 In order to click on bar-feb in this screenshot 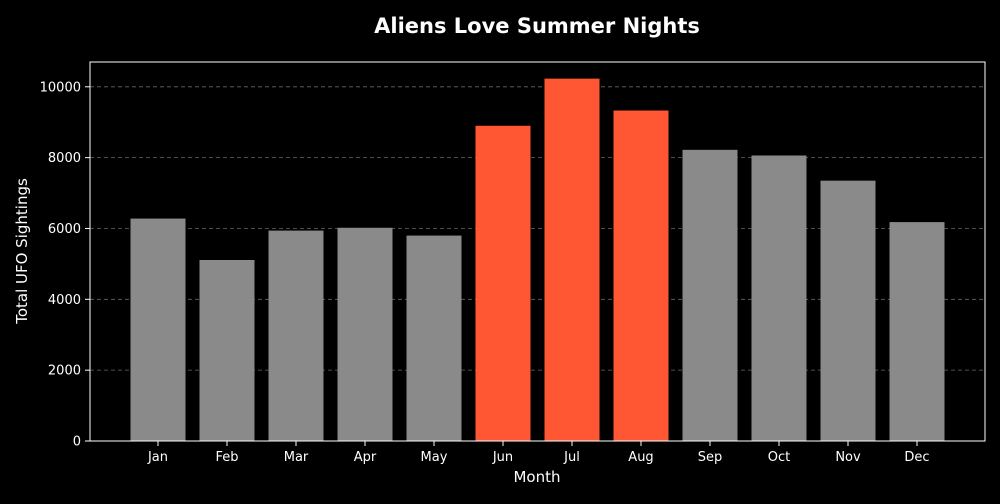, I will do `click(227, 350)`.